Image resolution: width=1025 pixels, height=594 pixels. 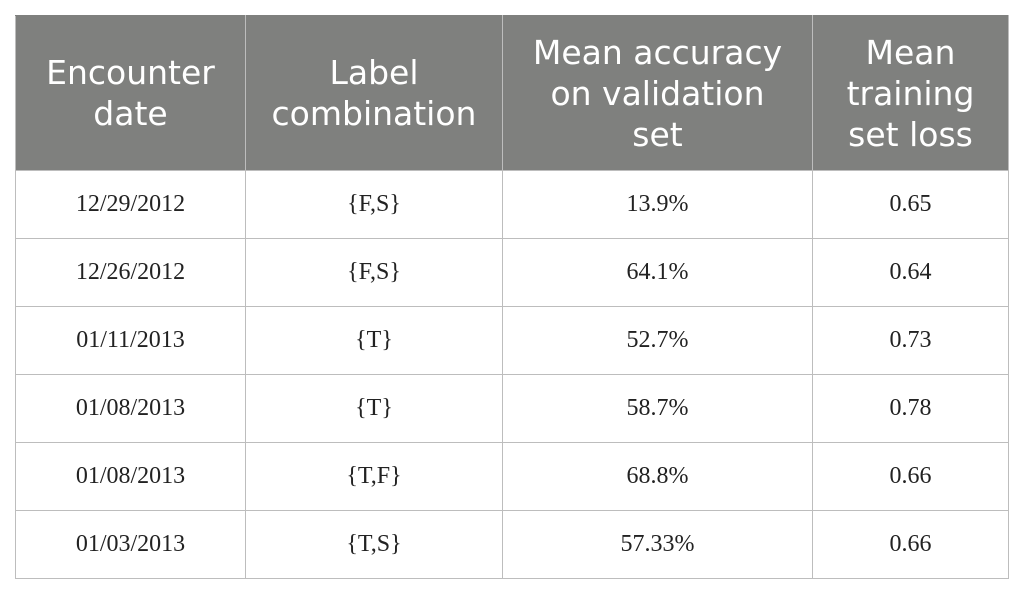 I want to click on table-row: 01/03/2013 {T,S} 57.33% 0.66, so click(x=512, y=544).